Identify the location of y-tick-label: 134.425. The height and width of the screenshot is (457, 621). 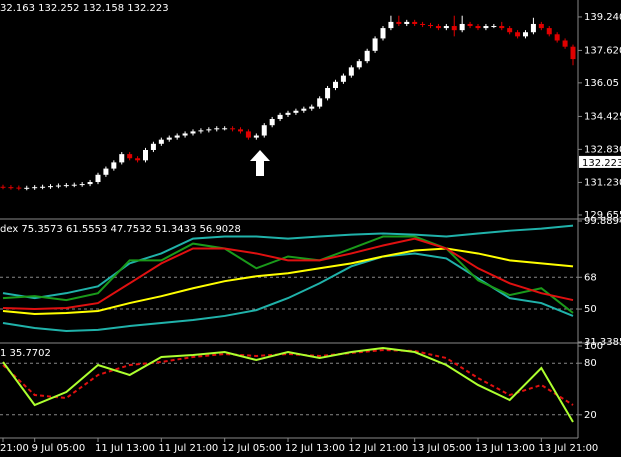
(602, 116).